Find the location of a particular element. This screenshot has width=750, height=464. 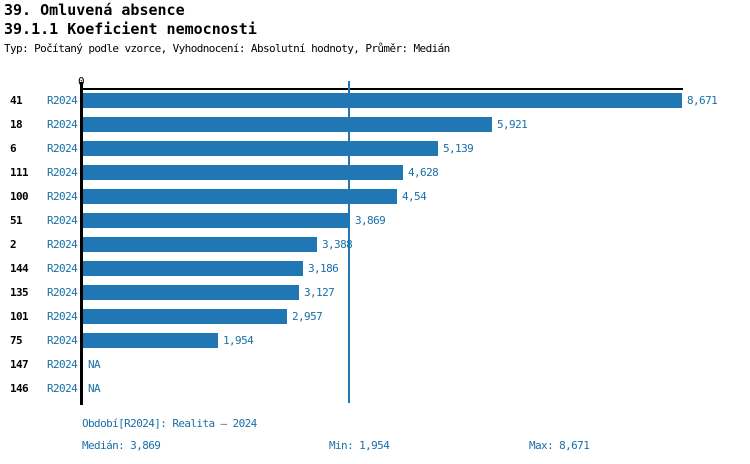

chart-row: 18 R2024 5,921 is located at coordinates (375, 124).